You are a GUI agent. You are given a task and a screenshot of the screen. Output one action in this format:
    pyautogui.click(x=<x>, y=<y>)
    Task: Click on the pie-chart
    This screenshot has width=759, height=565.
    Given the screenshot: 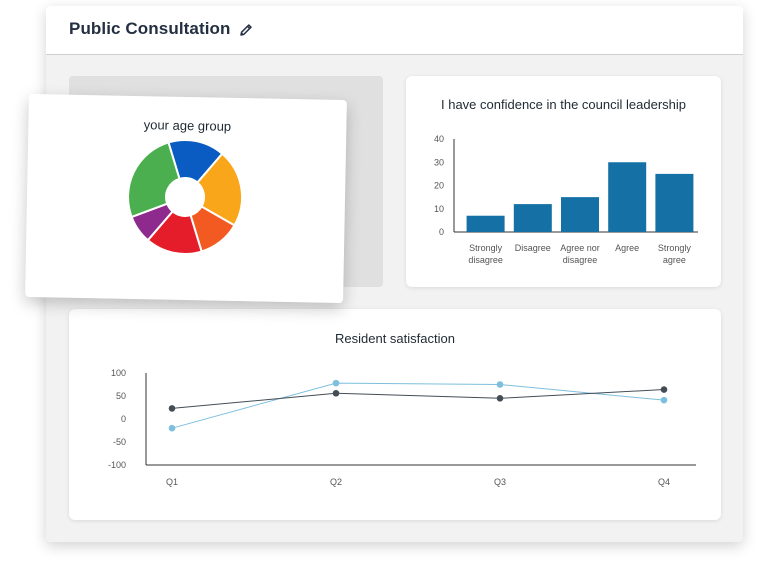 What is the action you would take?
    pyautogui.click(x=185, y=196)
    